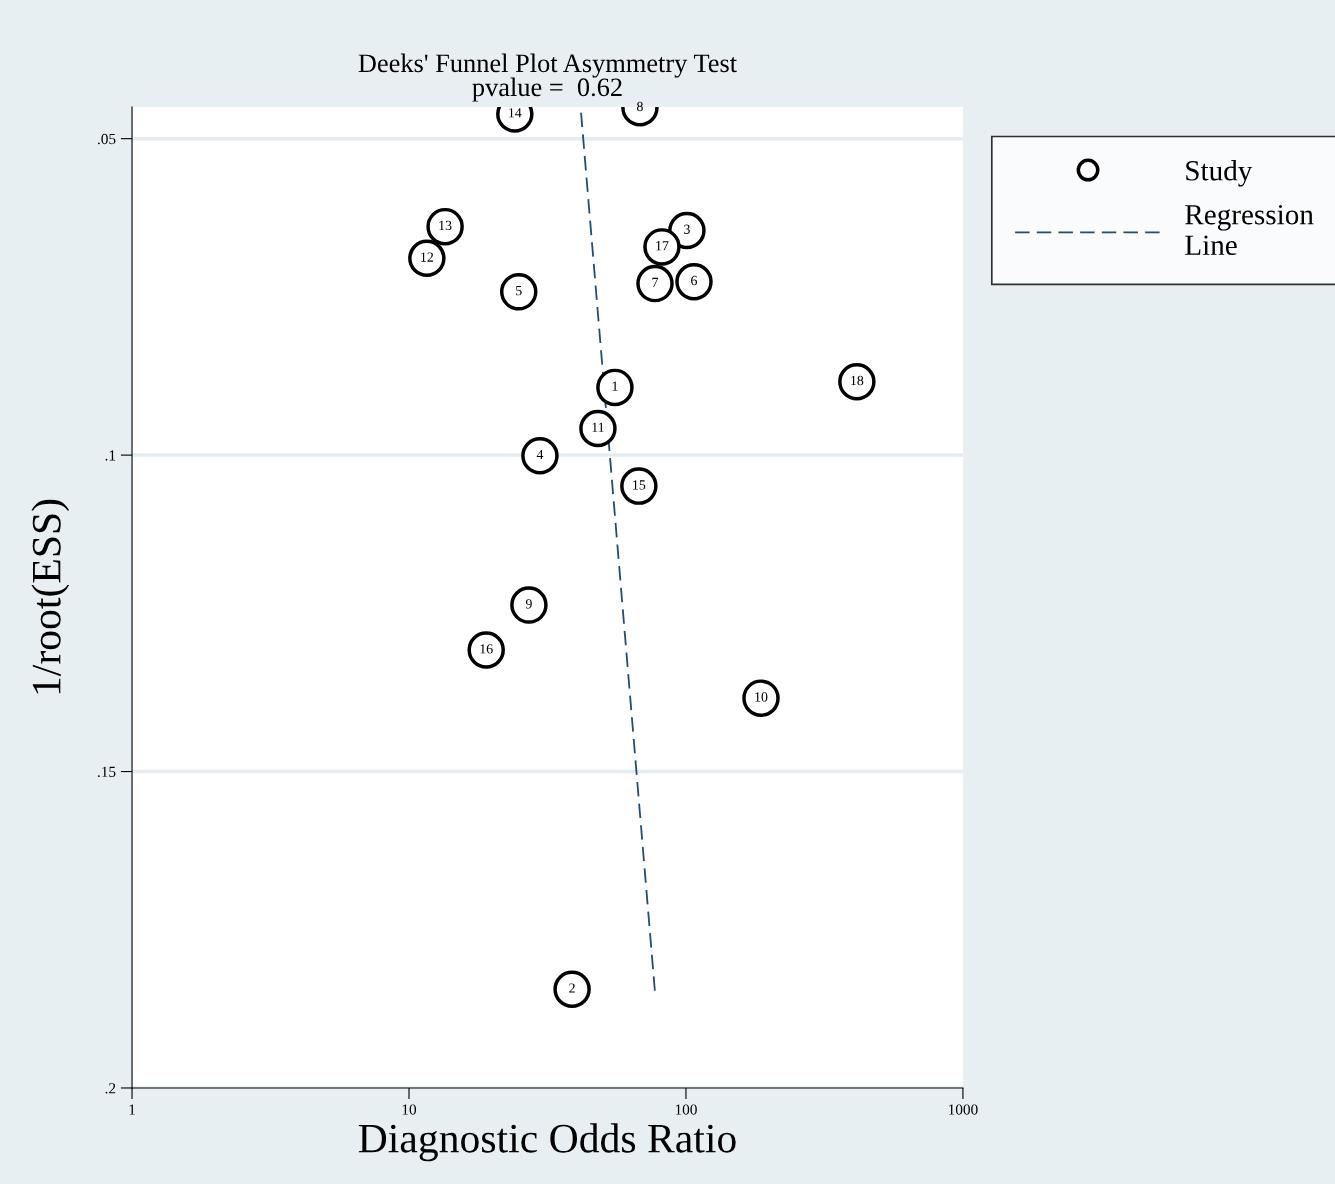  I want to click on y-tick-label: .05, so click(106, 139).